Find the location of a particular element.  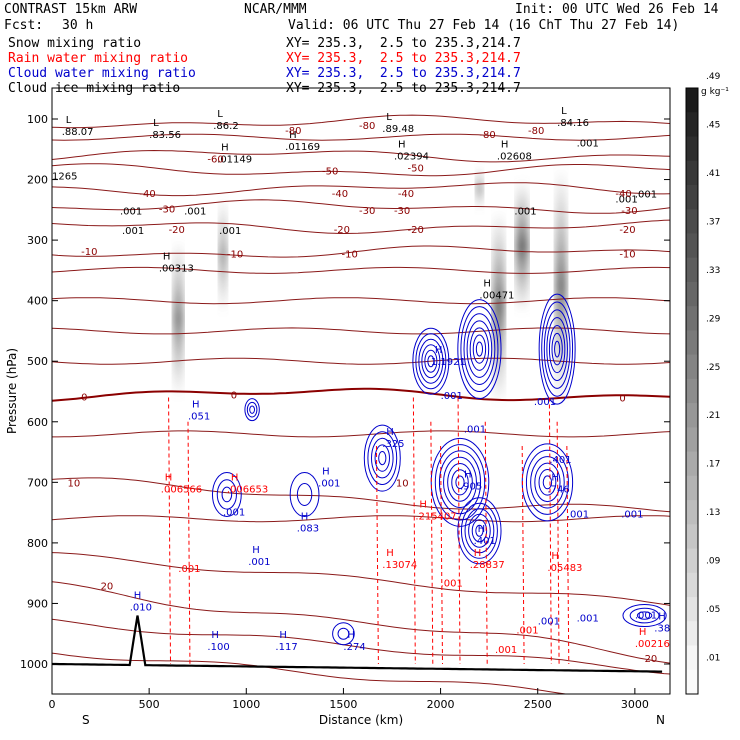

extremum-type-23: H is located at coordinates (351, 635).